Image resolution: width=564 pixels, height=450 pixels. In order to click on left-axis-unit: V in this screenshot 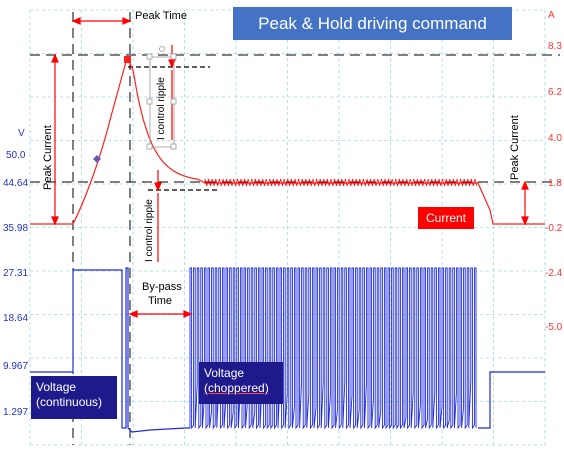, I will do `click(21, 133)`.